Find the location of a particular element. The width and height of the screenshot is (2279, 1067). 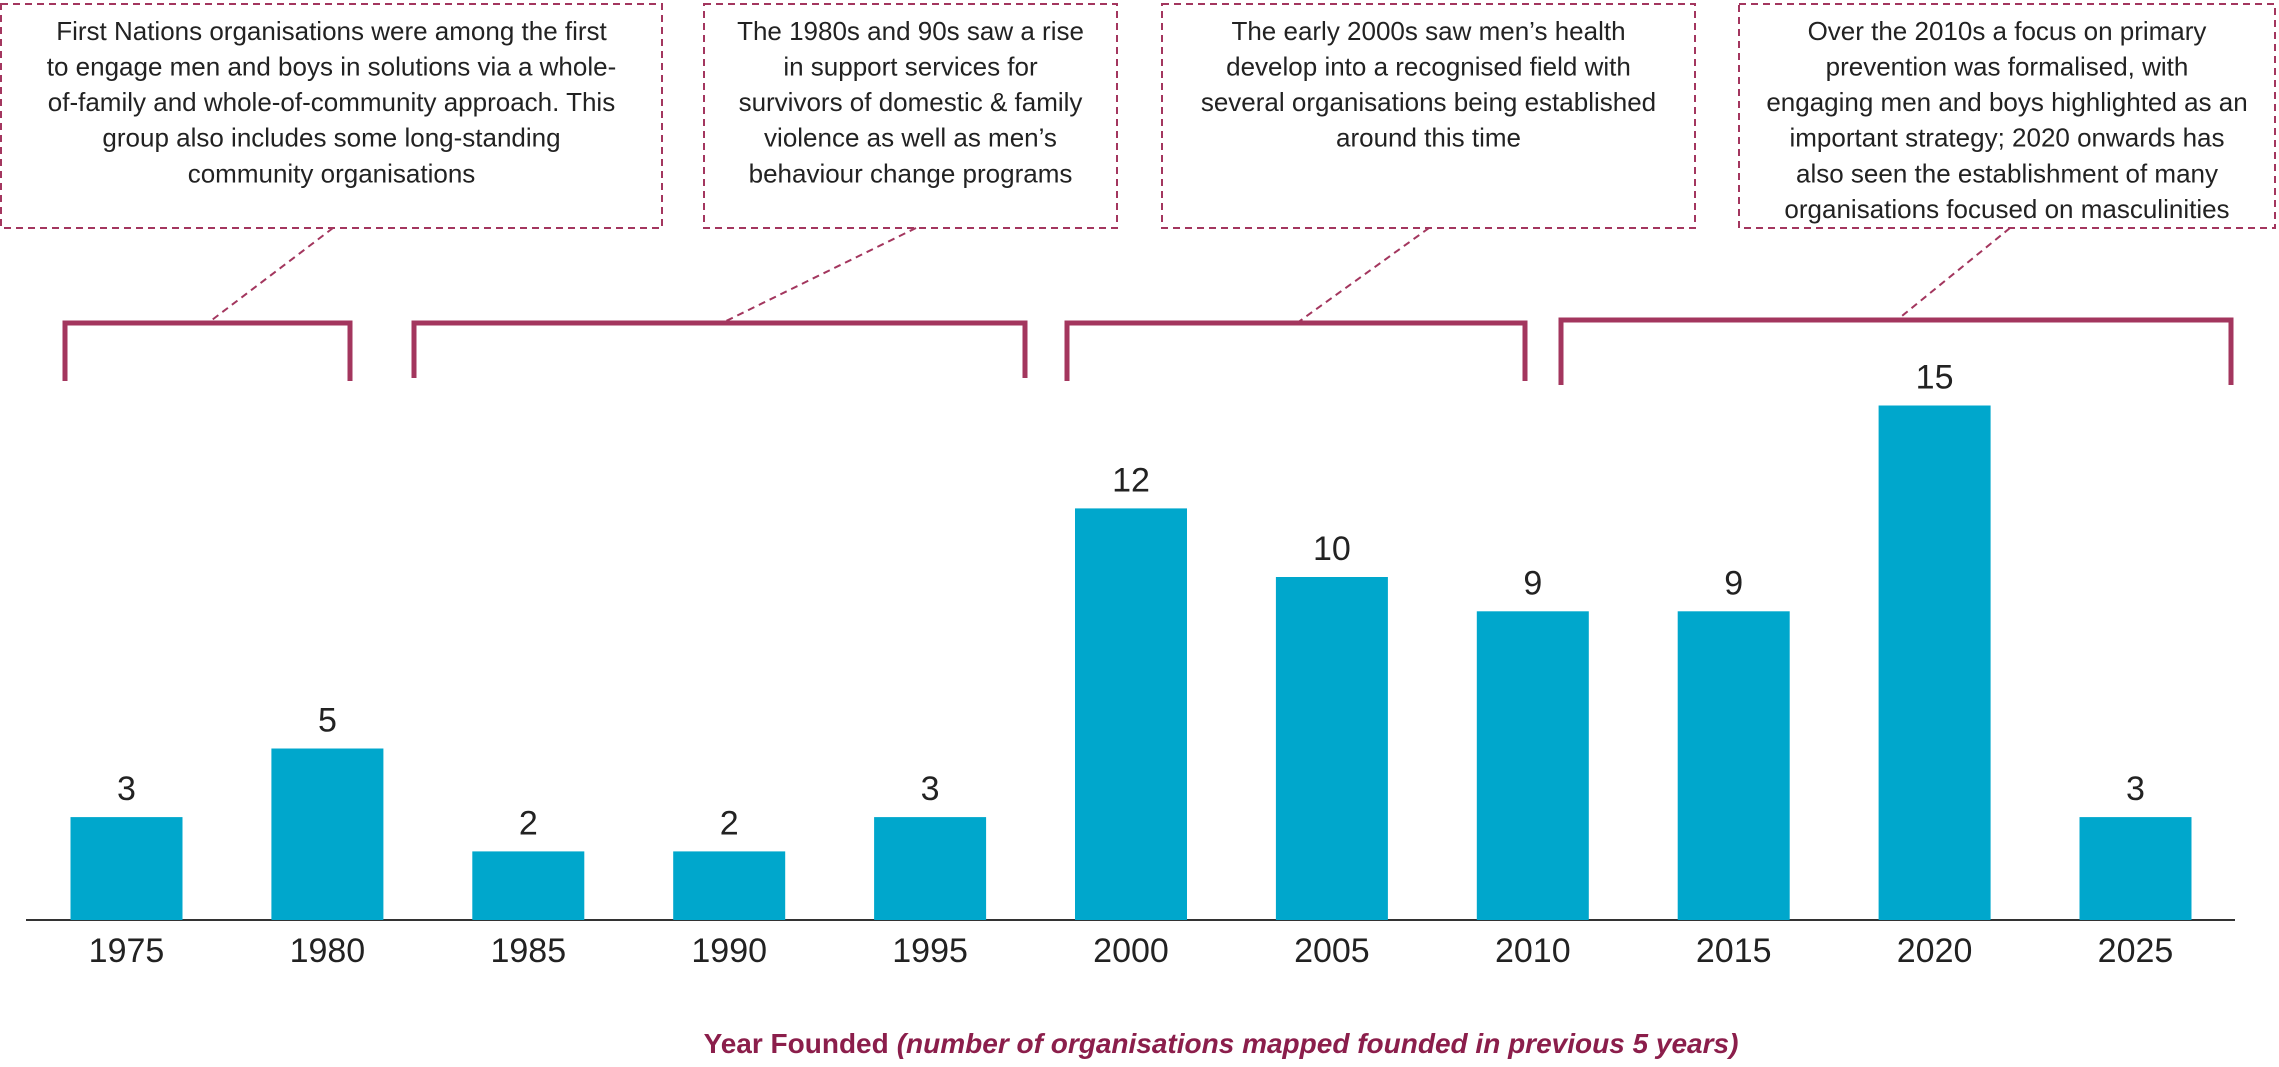

x-tick-label: 1990 is located at coordinates (729, 951).